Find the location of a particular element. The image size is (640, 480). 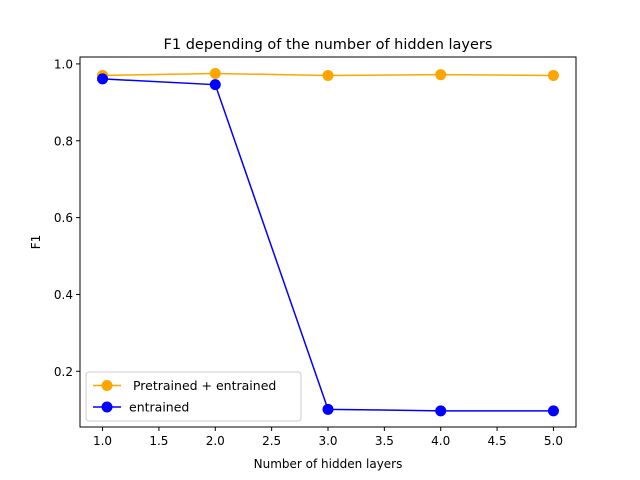

legend-label: entrained is located at coordinates (159, 407).